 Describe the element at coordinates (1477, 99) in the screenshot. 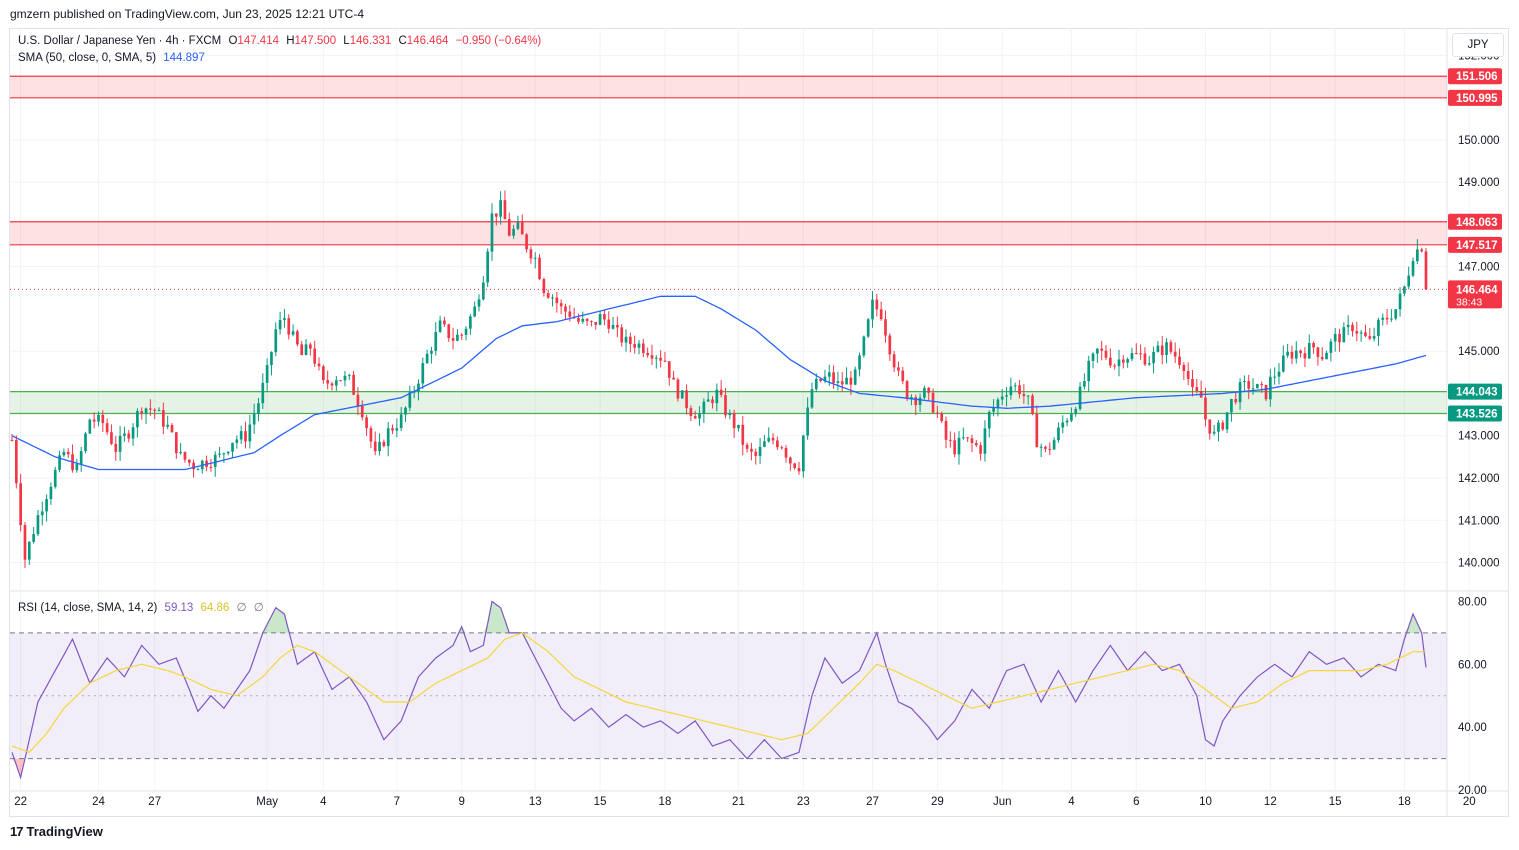

I see `price-label-text: 150.995` at that location.